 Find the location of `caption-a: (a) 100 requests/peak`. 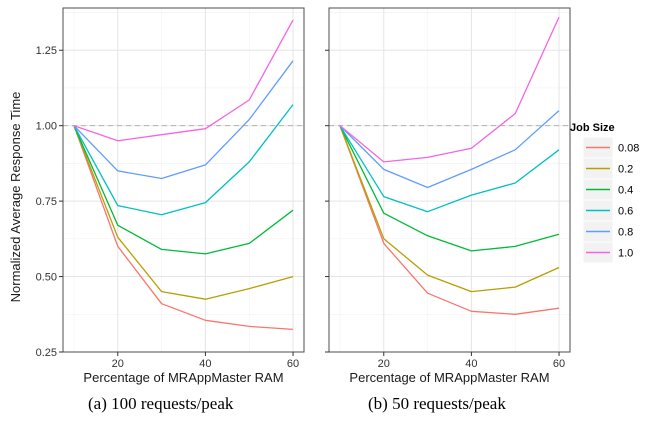

caption-a: (a) 100 requests/peak is located at coordinates (161, 403).